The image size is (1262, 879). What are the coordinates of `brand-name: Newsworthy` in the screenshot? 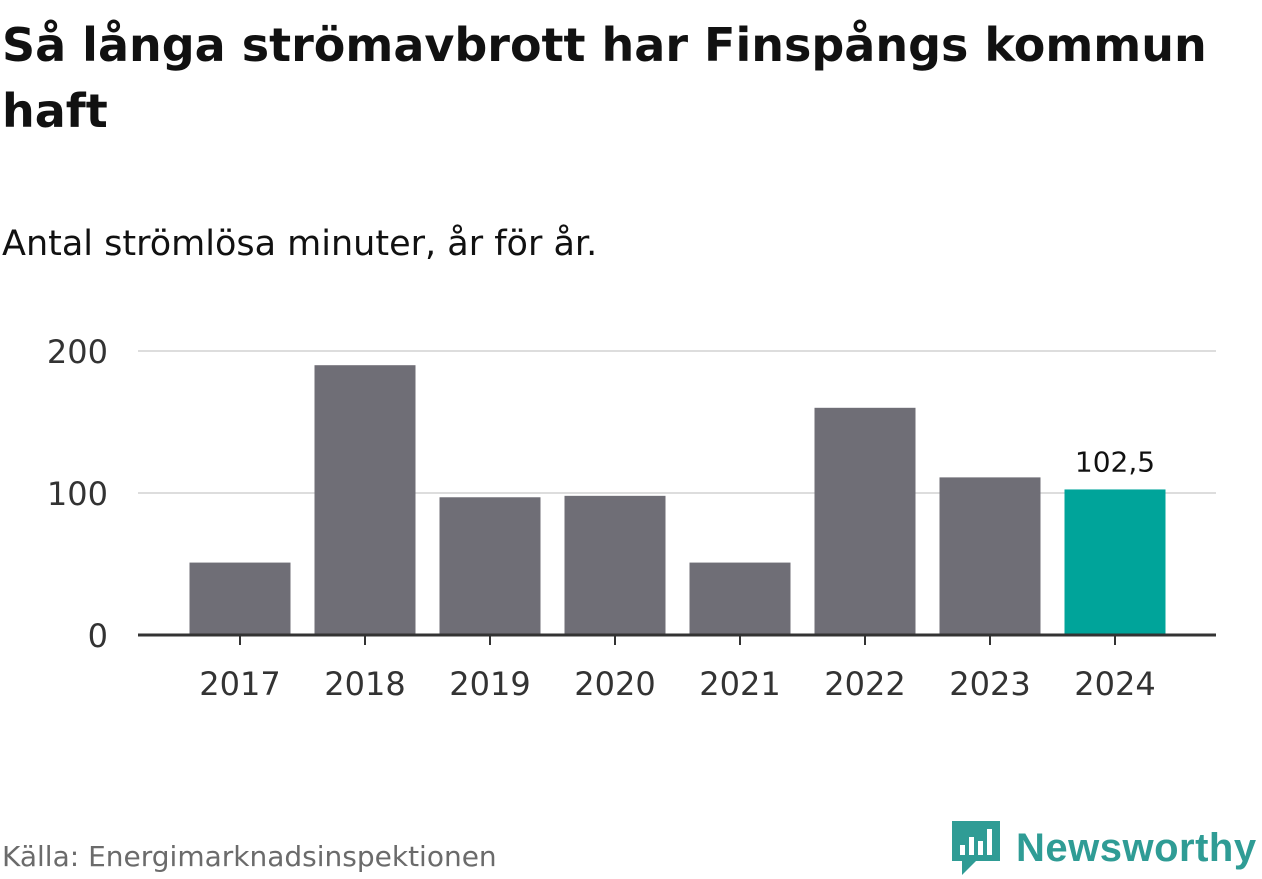 It's located at (1136, 847).